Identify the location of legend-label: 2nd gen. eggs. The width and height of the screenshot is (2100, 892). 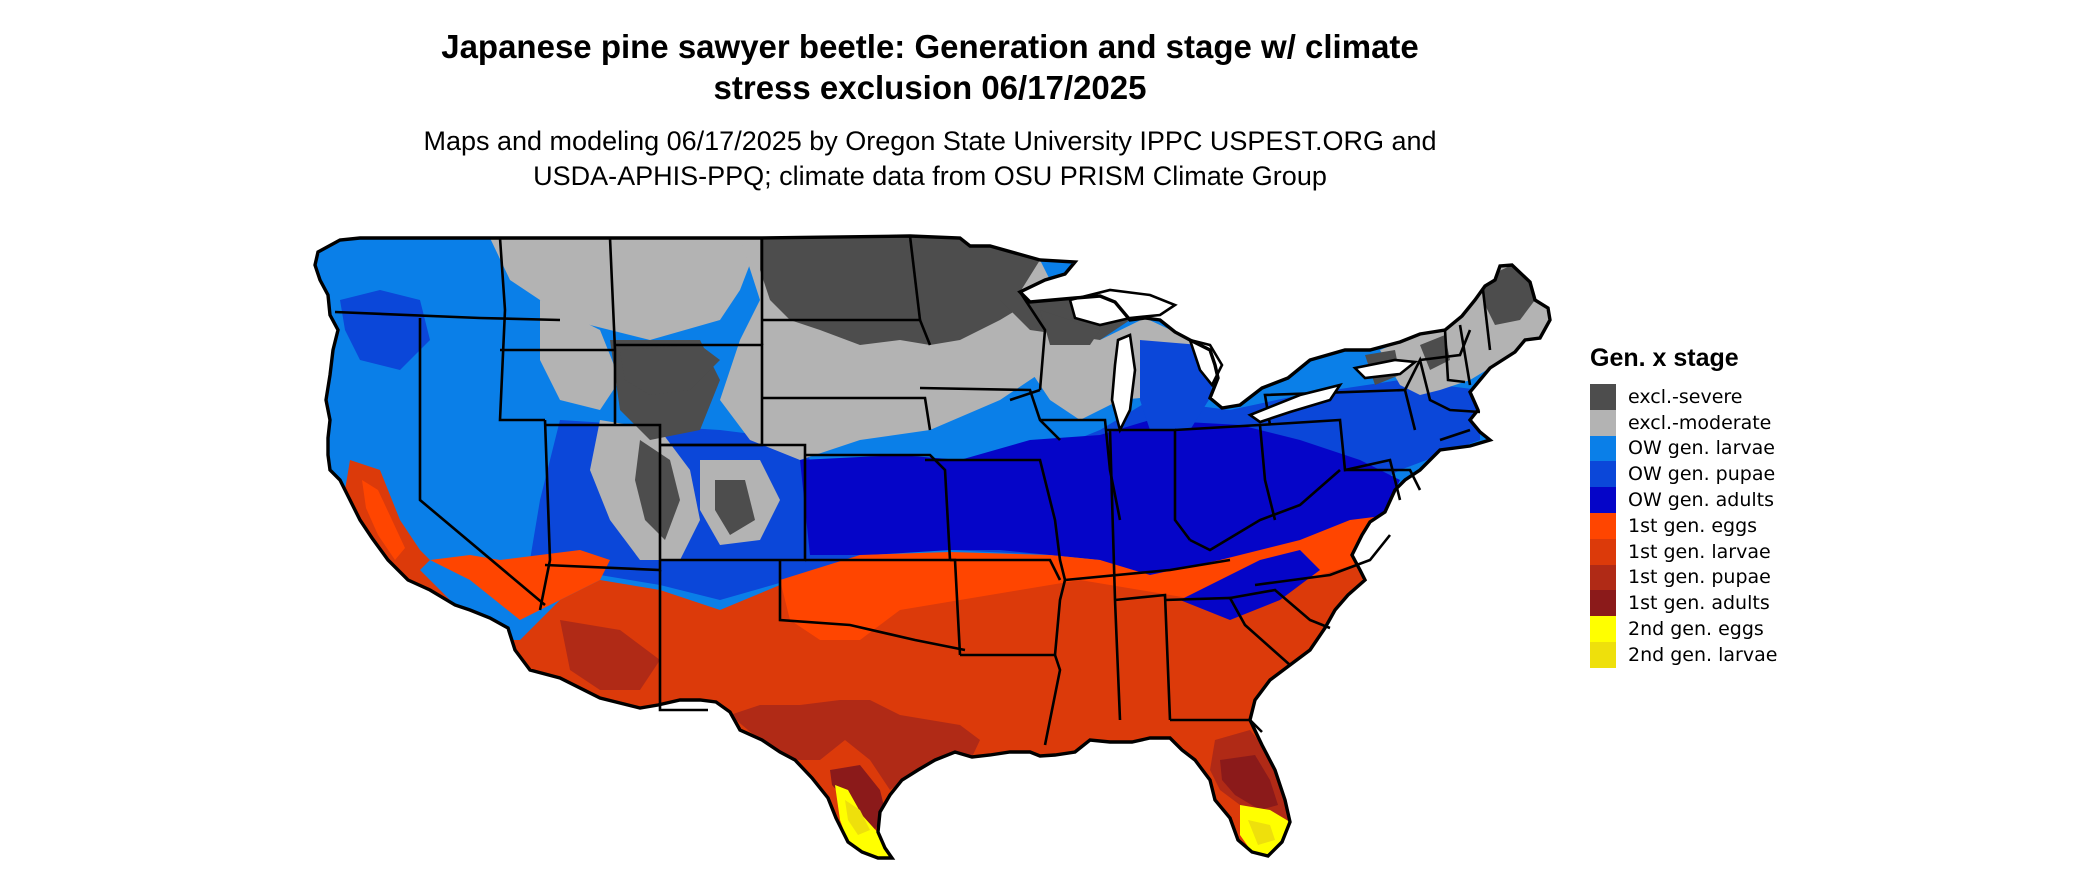
(1696, 629).